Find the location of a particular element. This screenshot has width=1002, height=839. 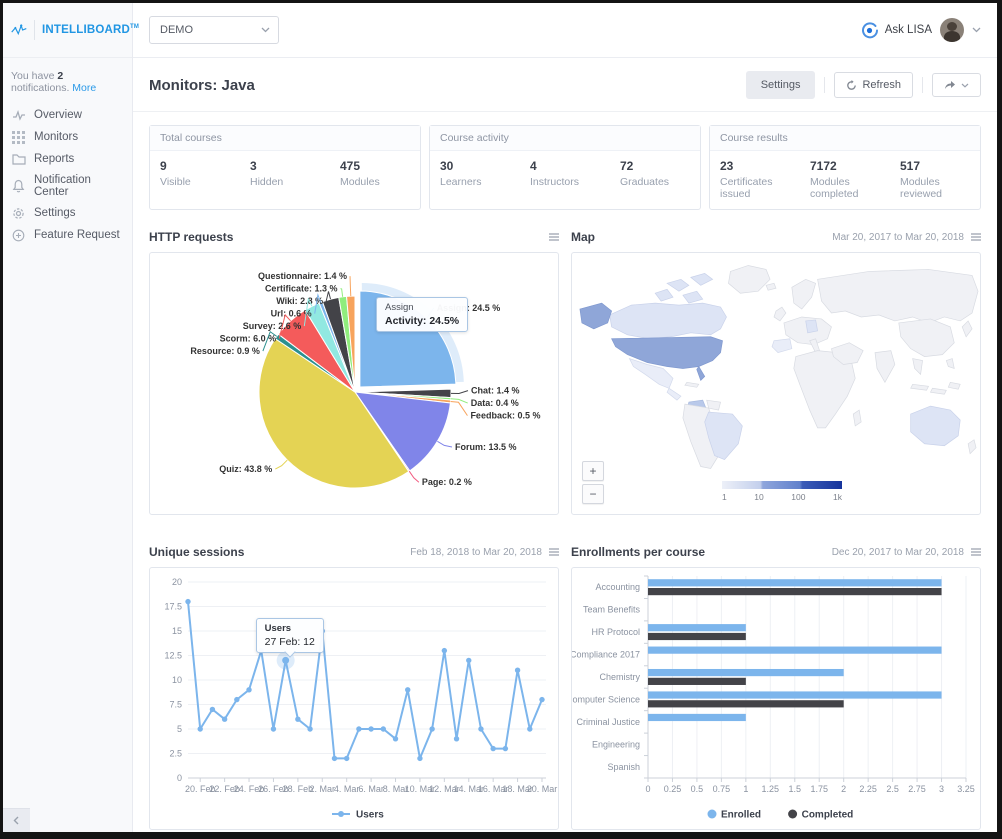

refresh-button: Refresh is located at coordinates (873, 85).